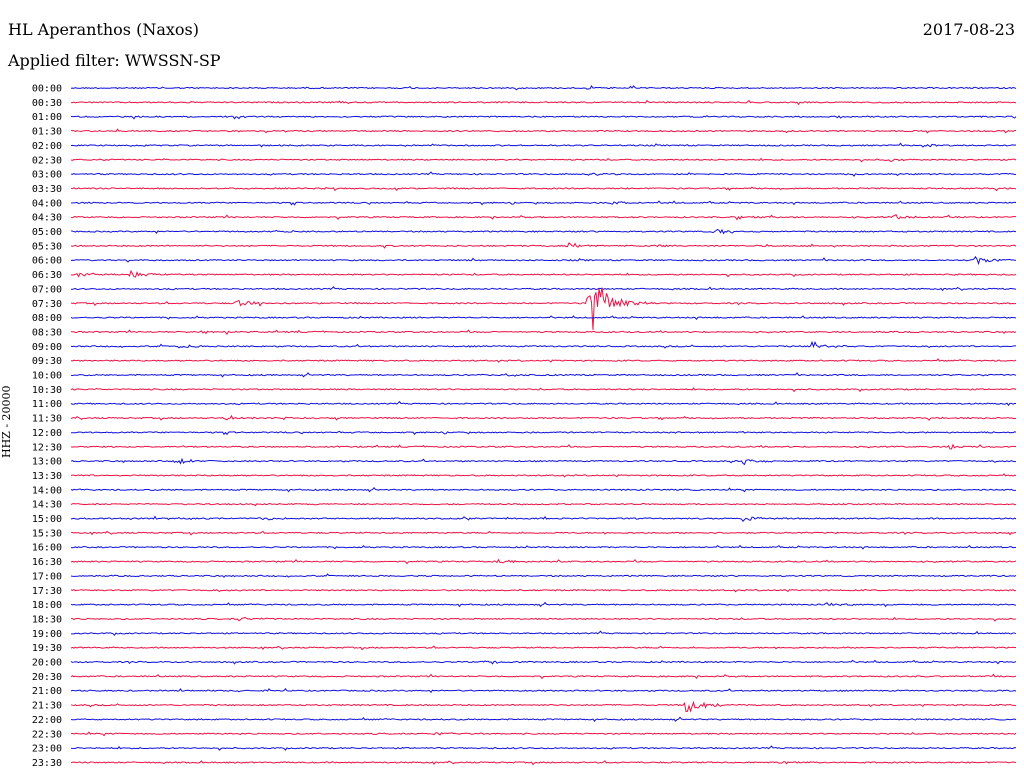  Describe the element at coordinates (47, 117) in the screenshot. I see `tick-label-0100: 01:00` at that location.